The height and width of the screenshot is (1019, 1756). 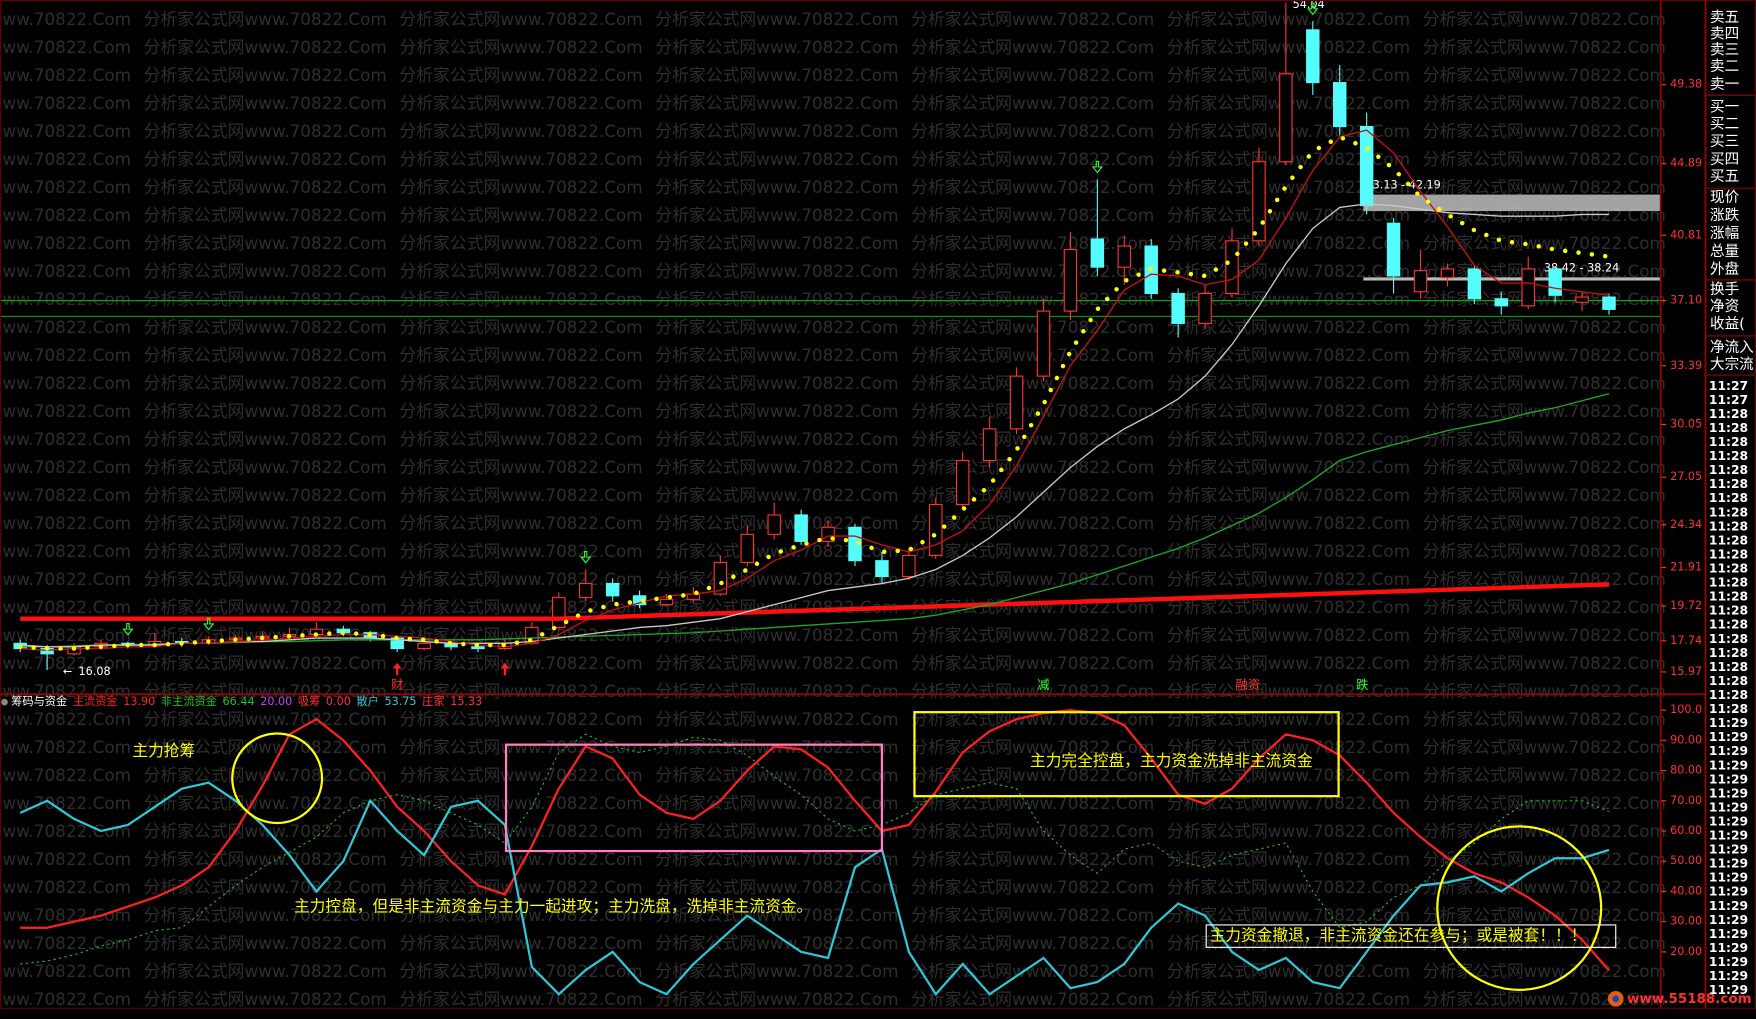 I want to click on quote-label: 买二, so click(x=1724, y=123).